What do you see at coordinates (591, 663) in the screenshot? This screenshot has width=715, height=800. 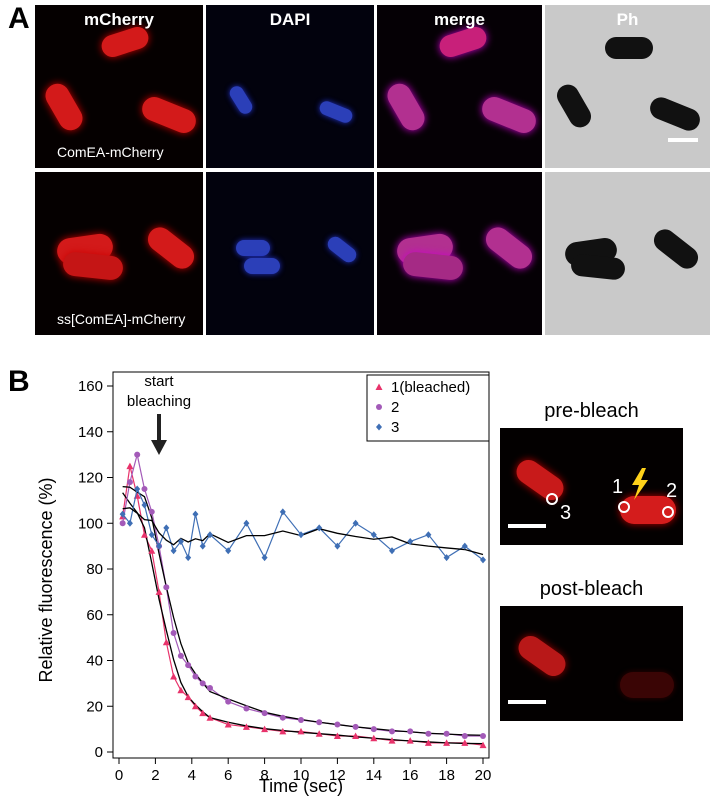 I see `post-bleach-image` at bounding box center [591, 663].